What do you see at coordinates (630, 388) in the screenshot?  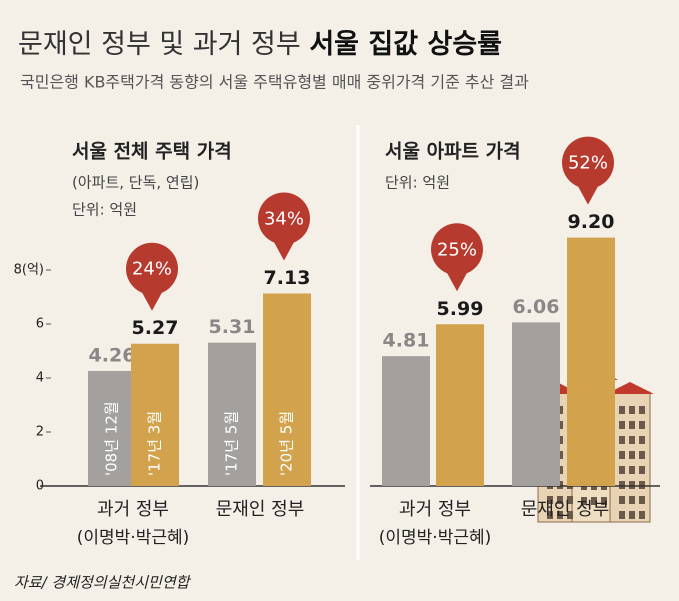 I see `roof` at bounding box center [630, 388].